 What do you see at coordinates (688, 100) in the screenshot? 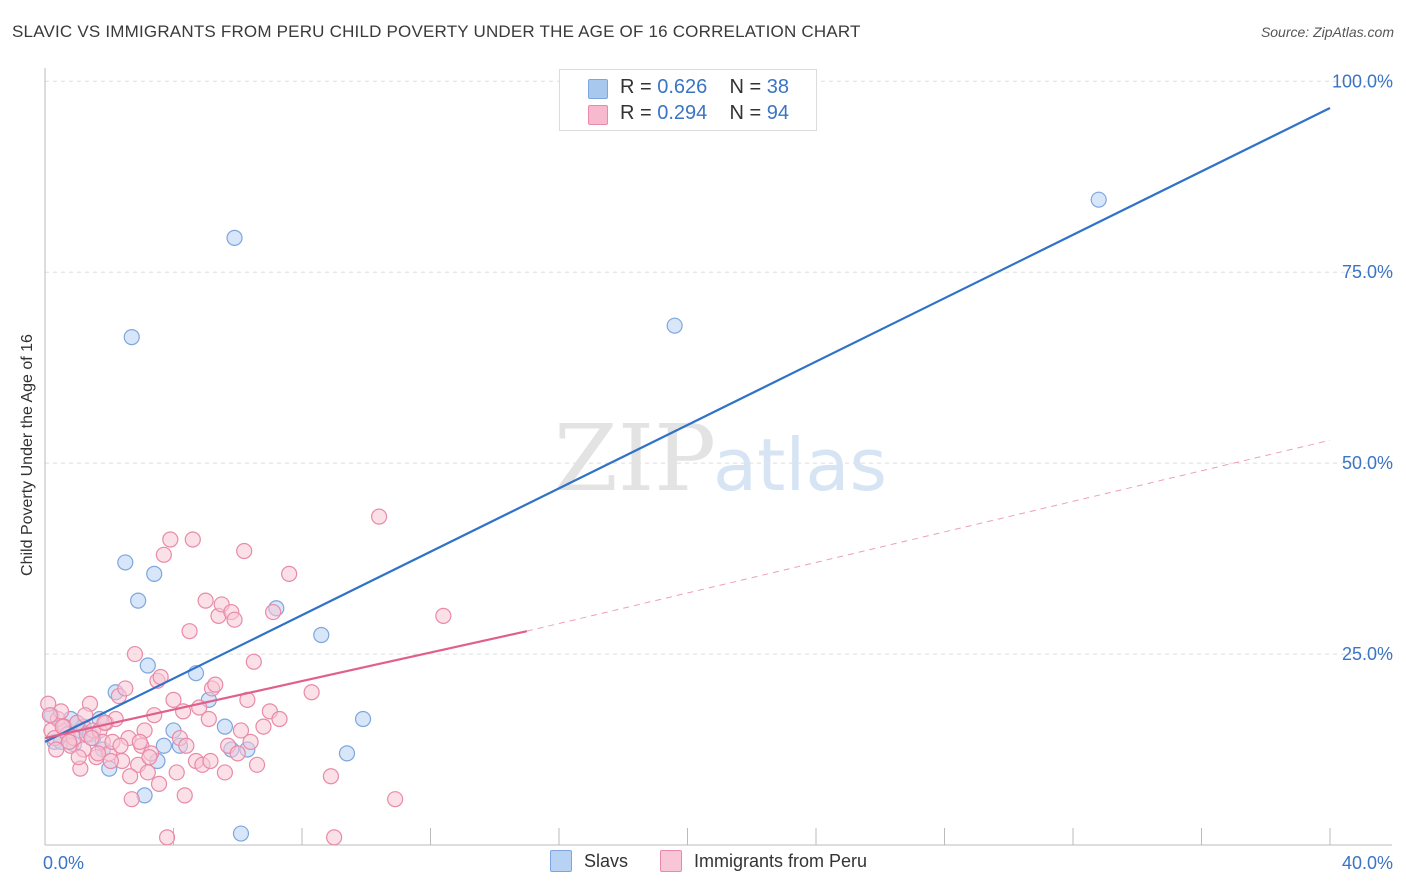
I see `stats-legend: R = 0.626 N = 38 R = 0.294 N = 94` at bounding box center [688, 100].